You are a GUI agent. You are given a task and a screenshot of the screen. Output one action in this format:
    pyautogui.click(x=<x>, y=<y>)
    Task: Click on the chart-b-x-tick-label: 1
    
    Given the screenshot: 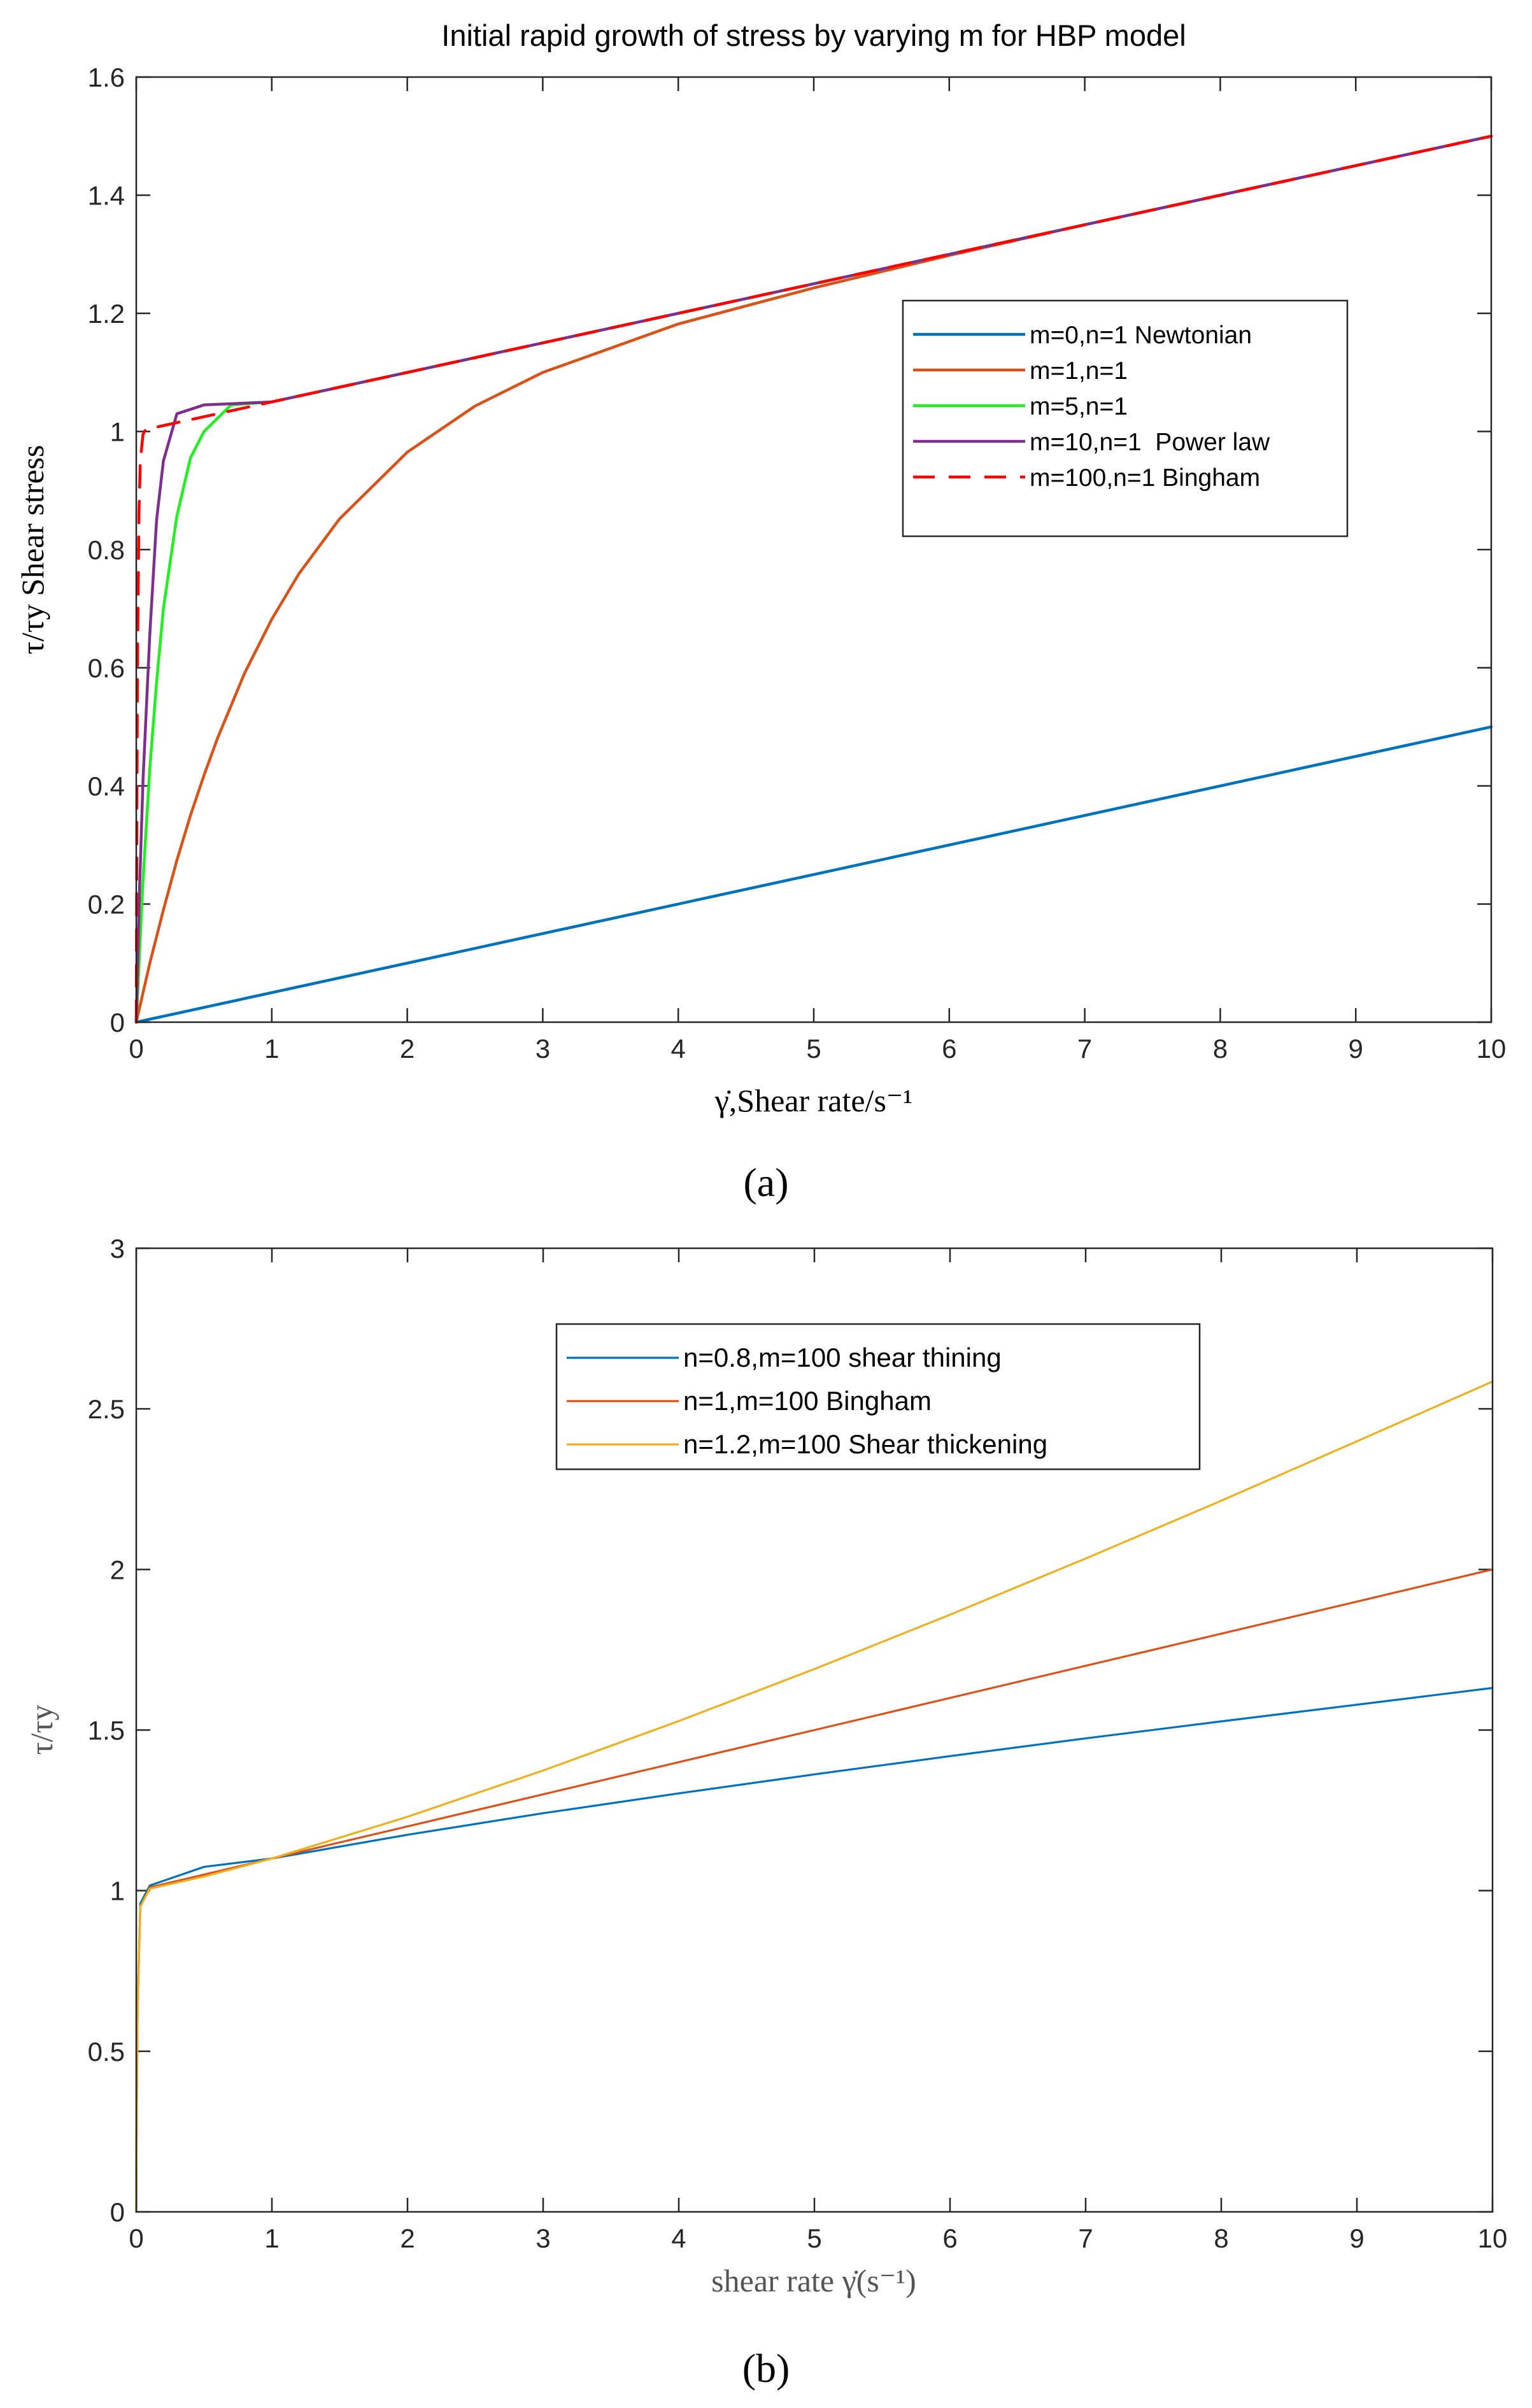 What is the action you would take?
    pyautogui.click(x=272, y=2238)
    